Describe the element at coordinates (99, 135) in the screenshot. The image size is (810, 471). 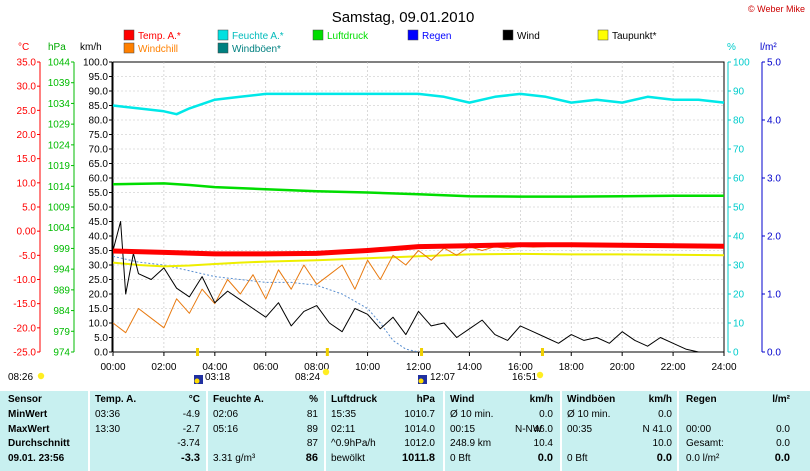
I see `wind-tick-label: 75.0` at that location.